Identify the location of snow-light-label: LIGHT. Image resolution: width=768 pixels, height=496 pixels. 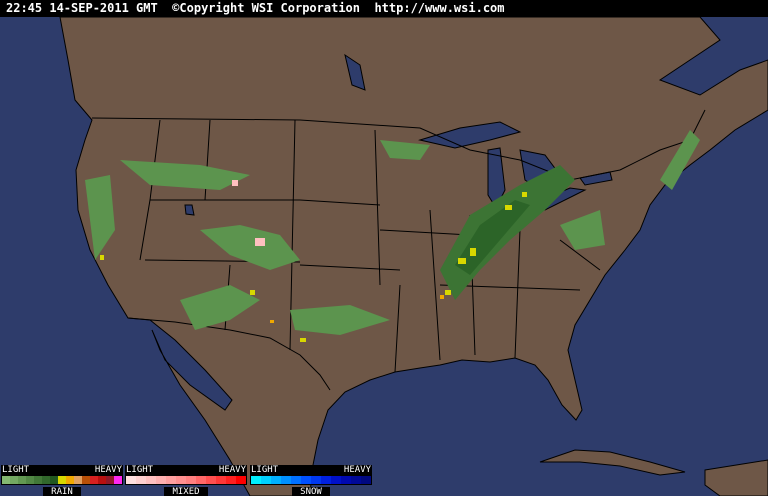
(265, 470).